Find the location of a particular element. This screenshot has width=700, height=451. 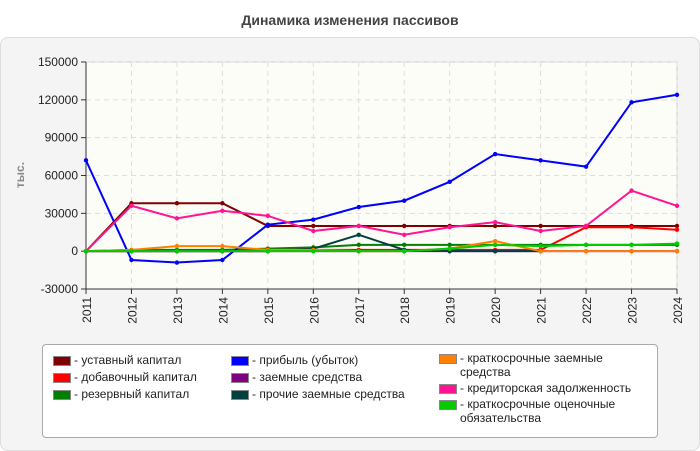

legend-item: - краткосрочные оценочные обязательства is located at coordinates (539, 411).